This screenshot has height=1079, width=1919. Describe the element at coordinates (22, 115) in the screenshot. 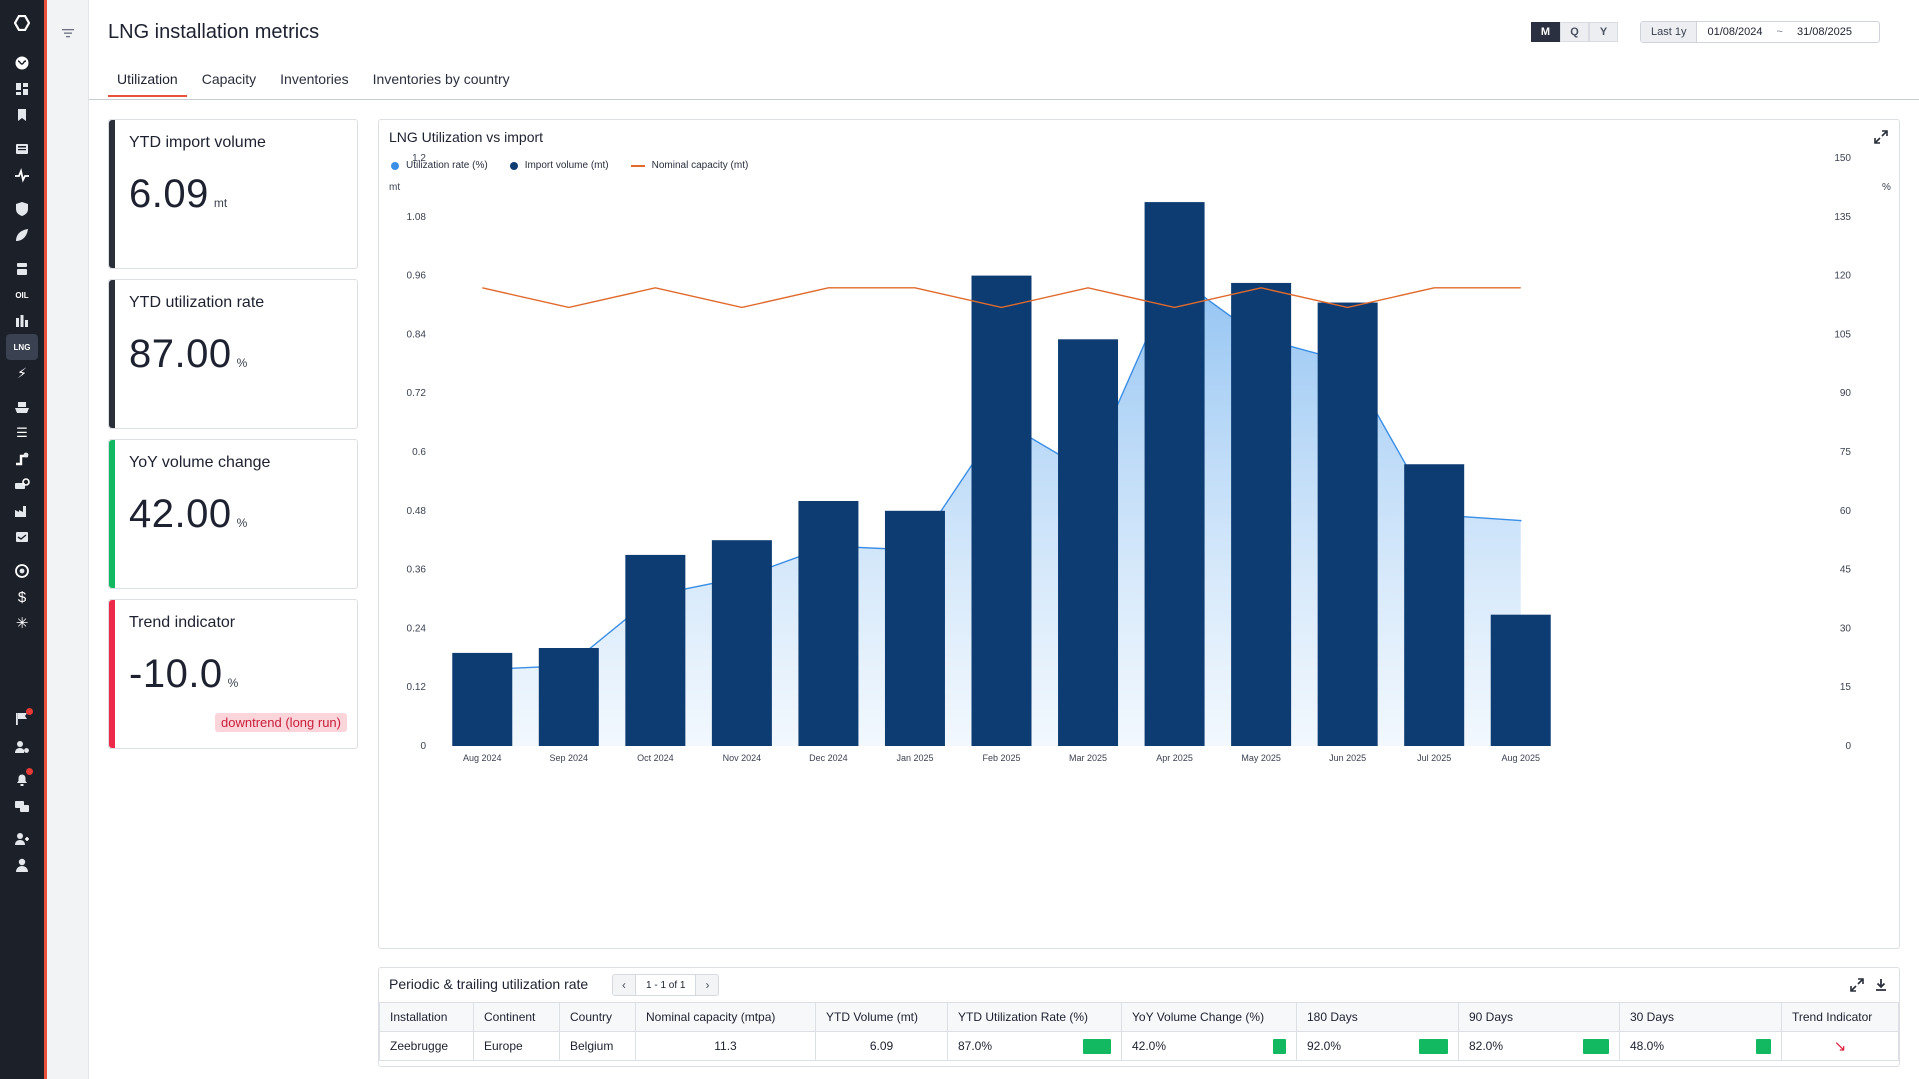

I see `bookmark-icon` at that location.